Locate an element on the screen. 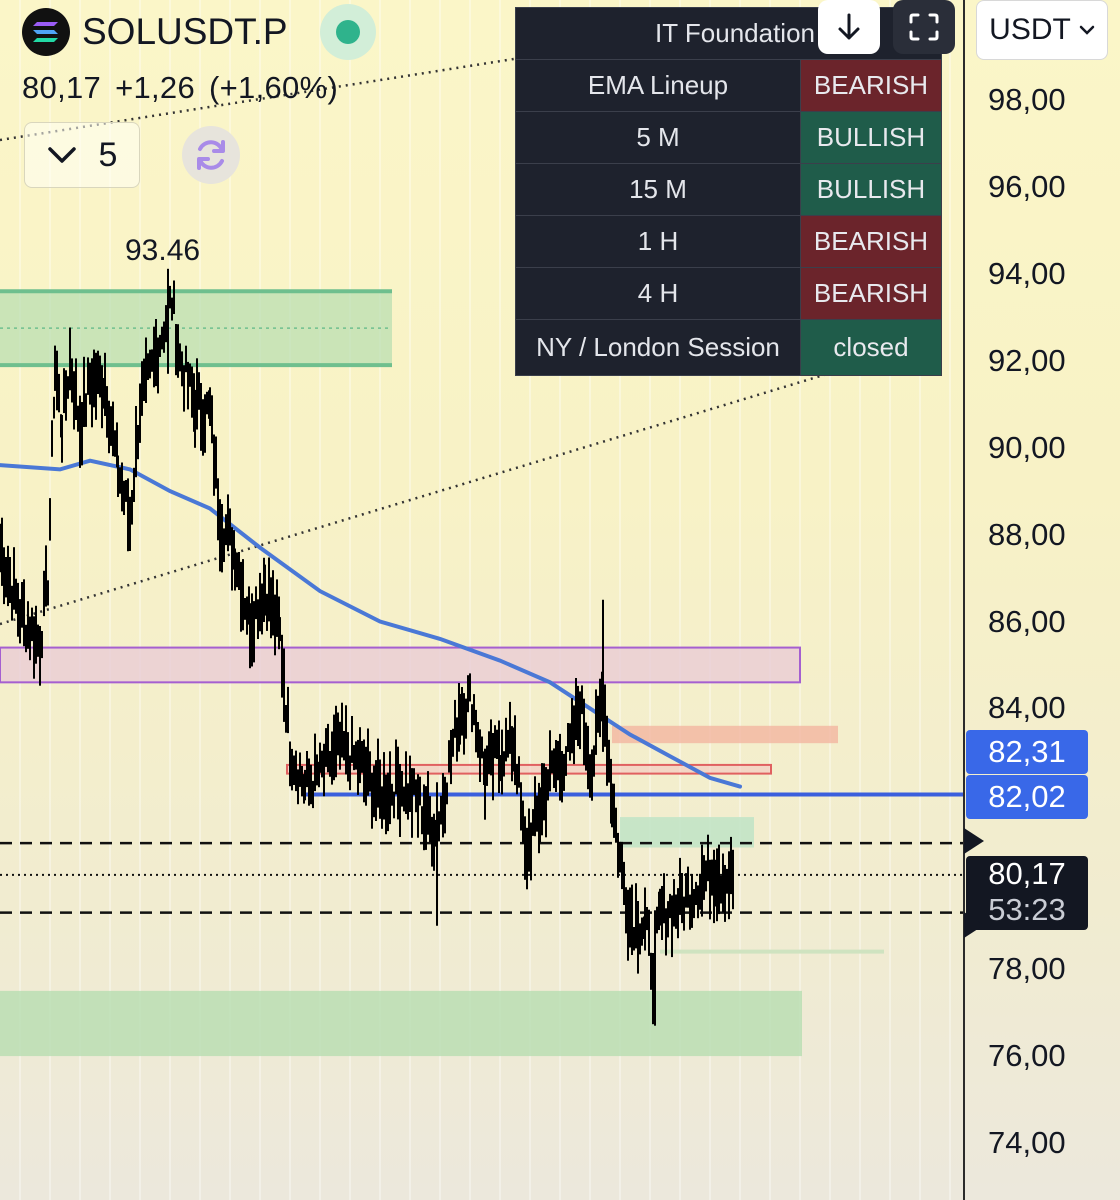 The image size is (1120, 1200). symbol-header: SOLUSDT.P is located at coordinates (199, 32).